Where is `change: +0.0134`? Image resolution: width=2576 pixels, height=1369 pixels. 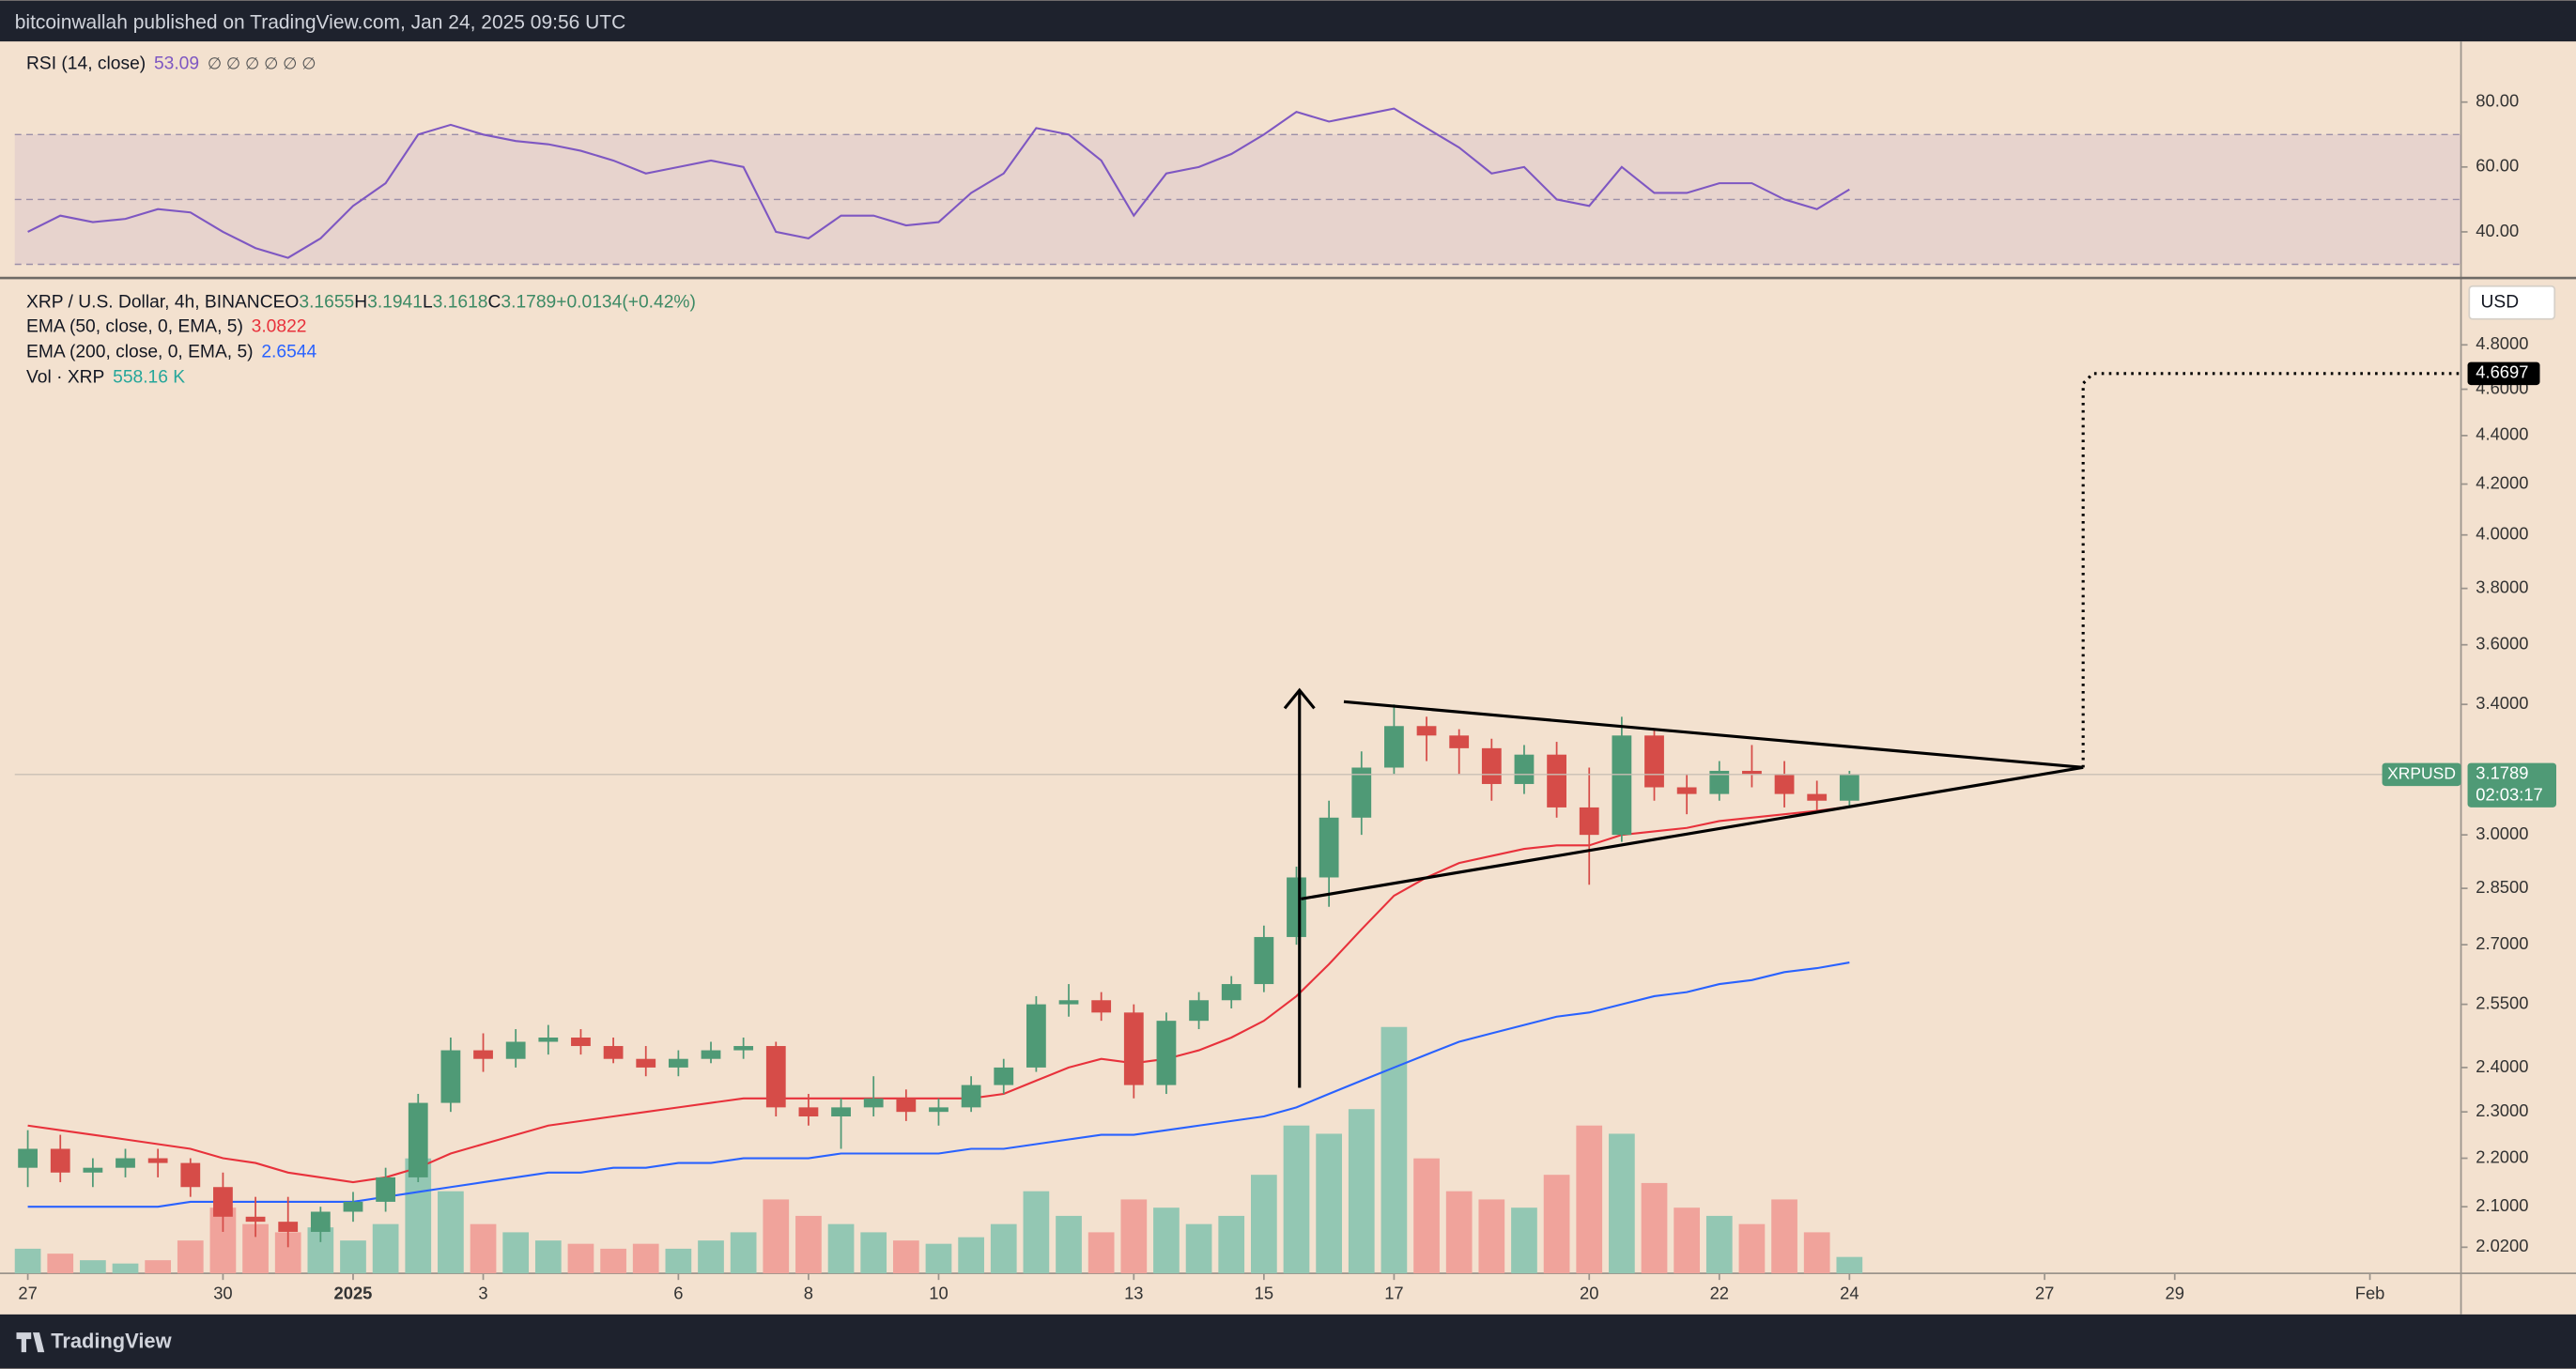 change: +0.0134 is located at coordinates (589, 302).